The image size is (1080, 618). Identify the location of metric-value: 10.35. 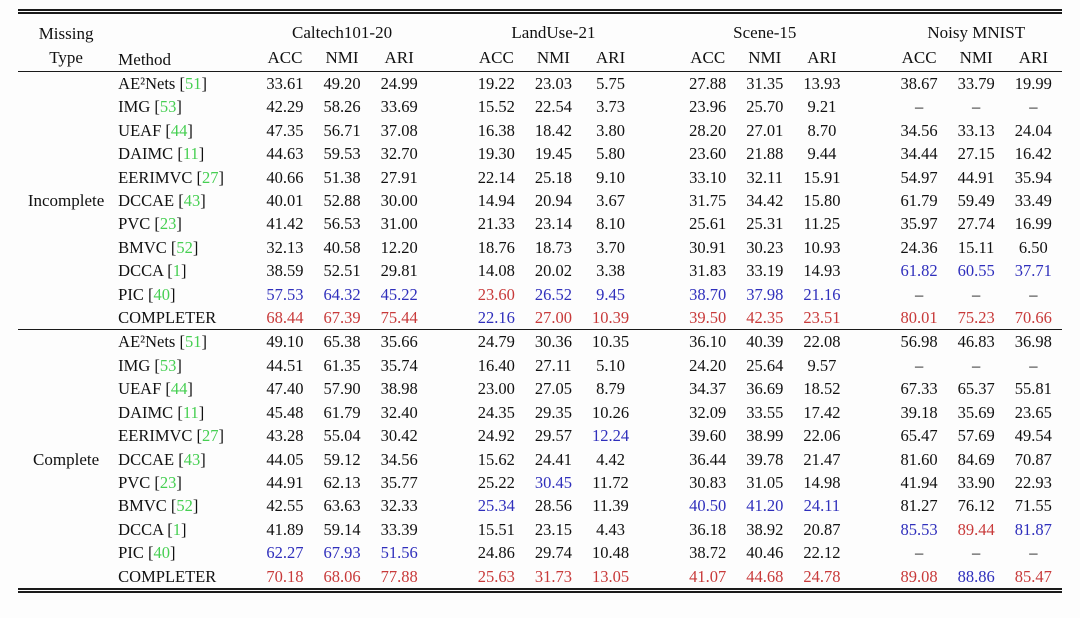
(610, 342).